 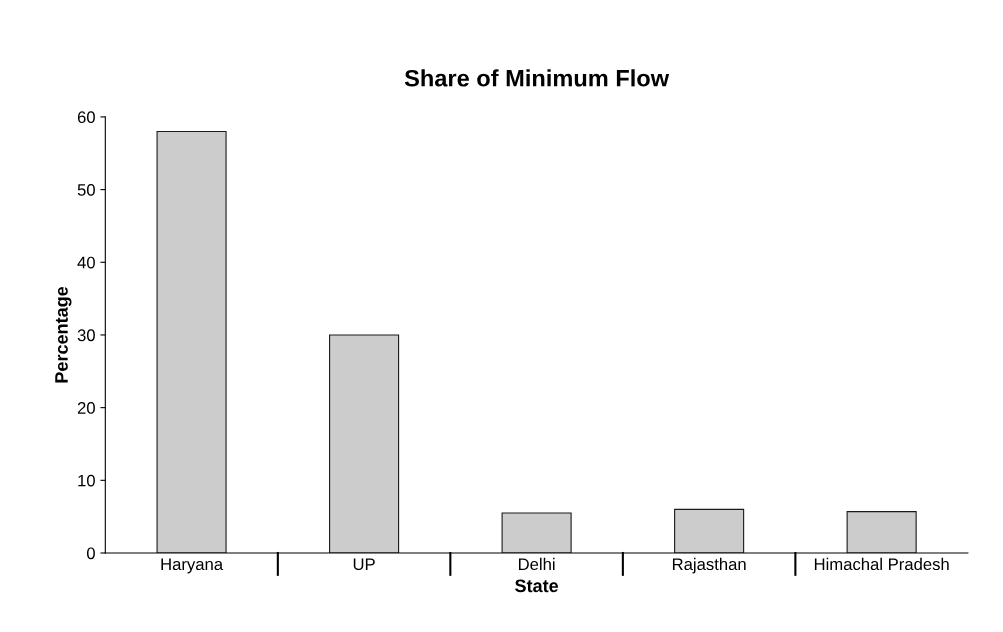 I want to click on y-tick-label: 0, so click(x=90, y=553).